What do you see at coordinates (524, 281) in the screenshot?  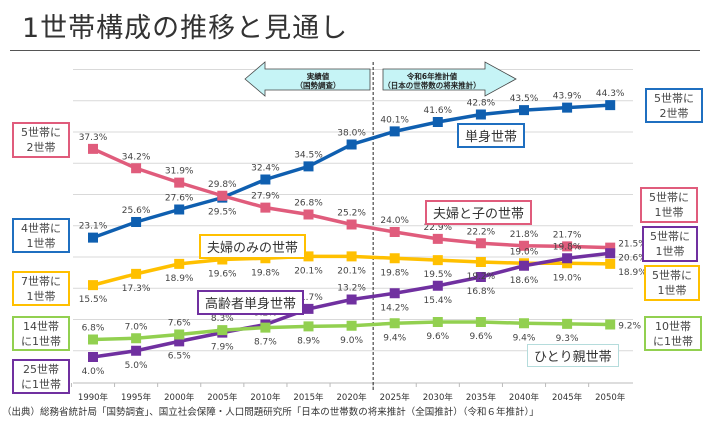 I see `data-label: 18.6%` at bounding box center [524, 281].